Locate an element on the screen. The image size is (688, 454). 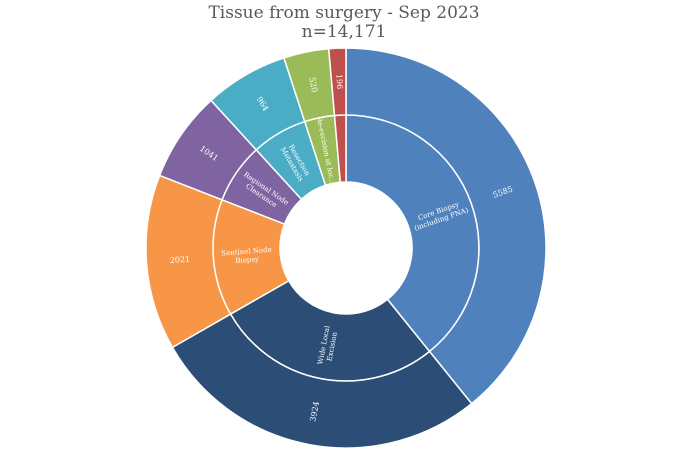
chart-subtitle: n=14,171 is located at coordinates (344, 32).